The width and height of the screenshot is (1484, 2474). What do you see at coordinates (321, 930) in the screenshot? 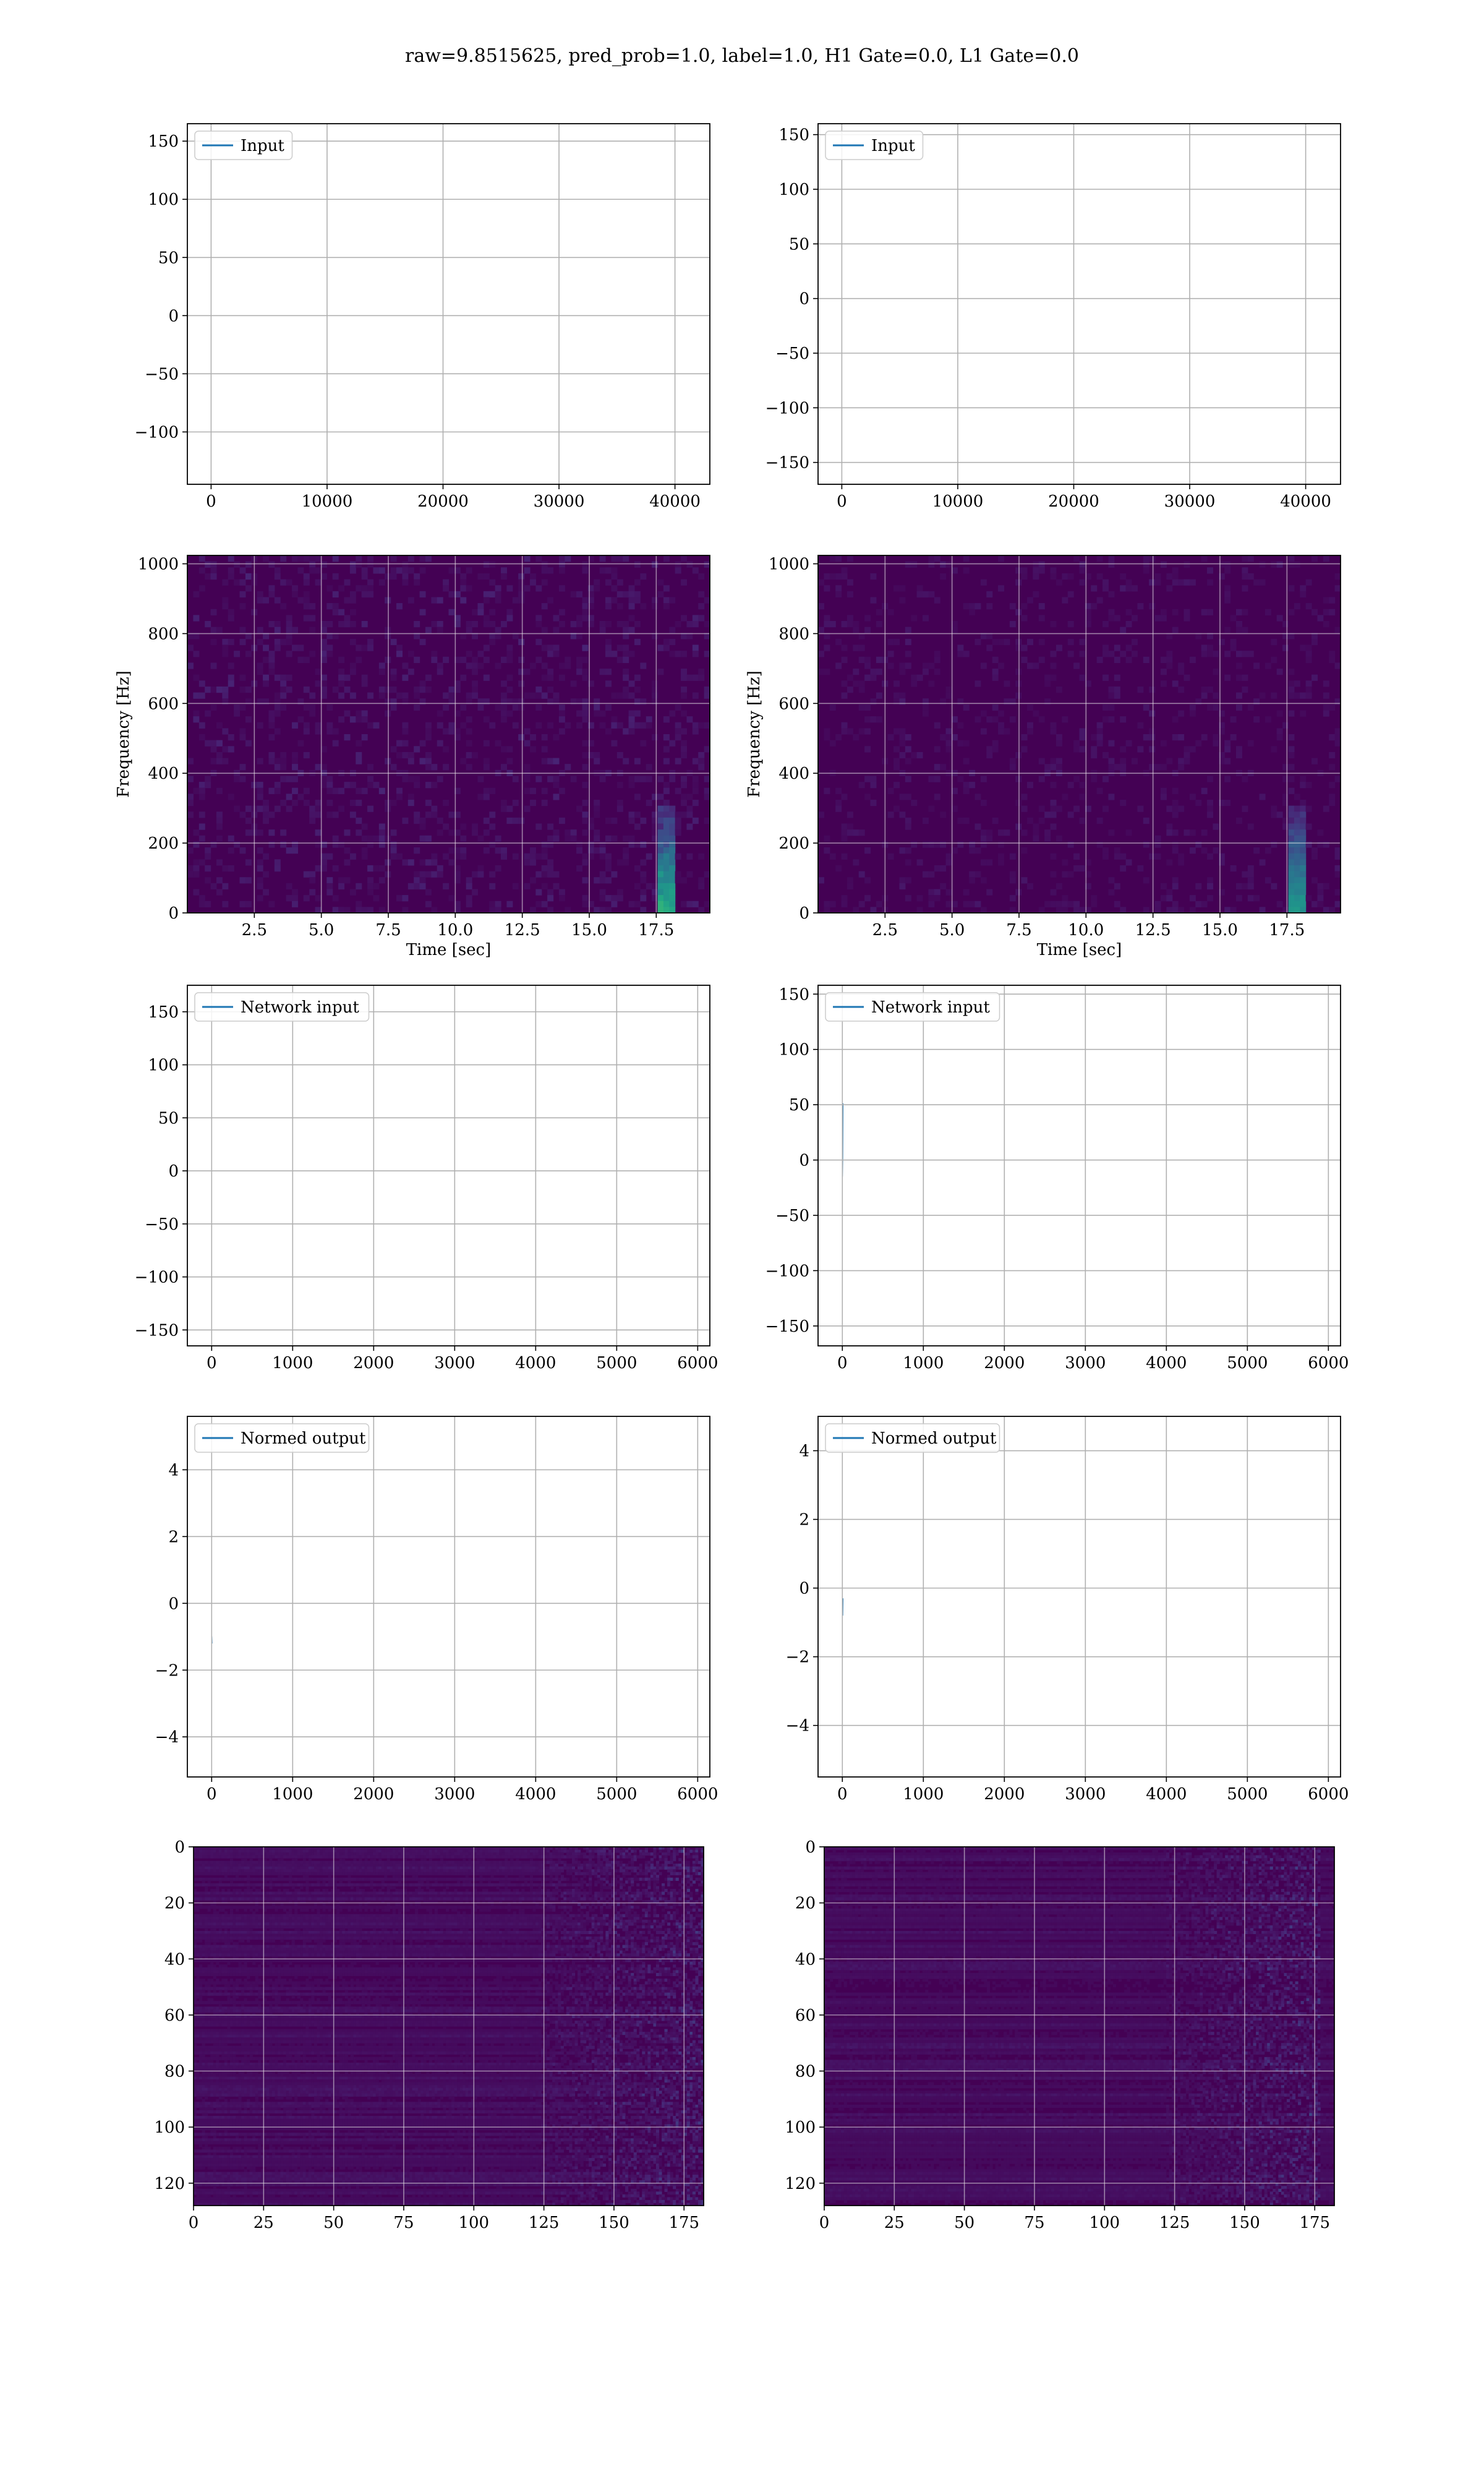
I see `spectrogram-h1-xtick-label: 5.0` at bounding box center [321, 930].